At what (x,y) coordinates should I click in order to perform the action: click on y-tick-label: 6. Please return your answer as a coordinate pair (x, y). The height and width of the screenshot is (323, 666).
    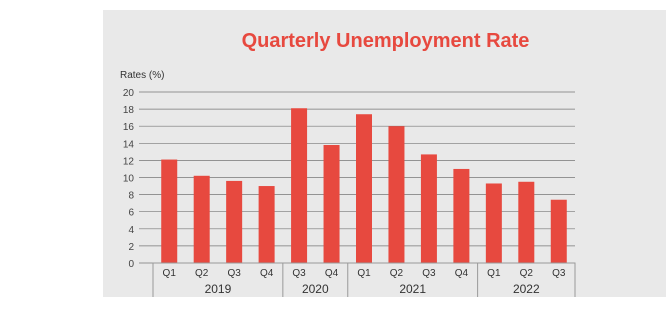
    Looking at the image, I should click on (131, 213).